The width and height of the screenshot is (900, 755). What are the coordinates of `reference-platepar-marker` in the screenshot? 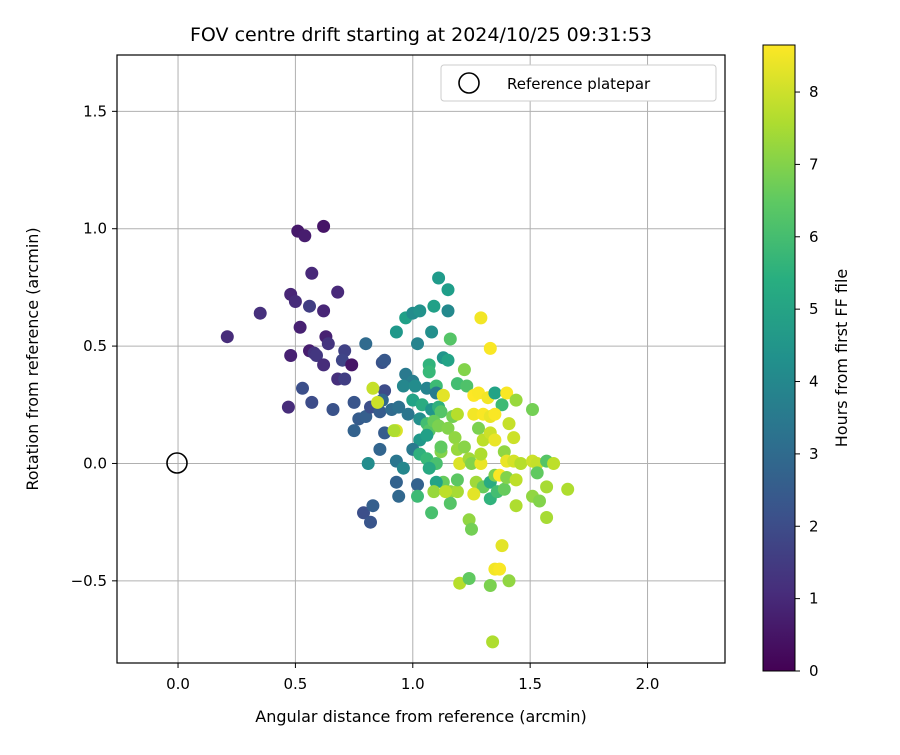 It's located at (177, 463).